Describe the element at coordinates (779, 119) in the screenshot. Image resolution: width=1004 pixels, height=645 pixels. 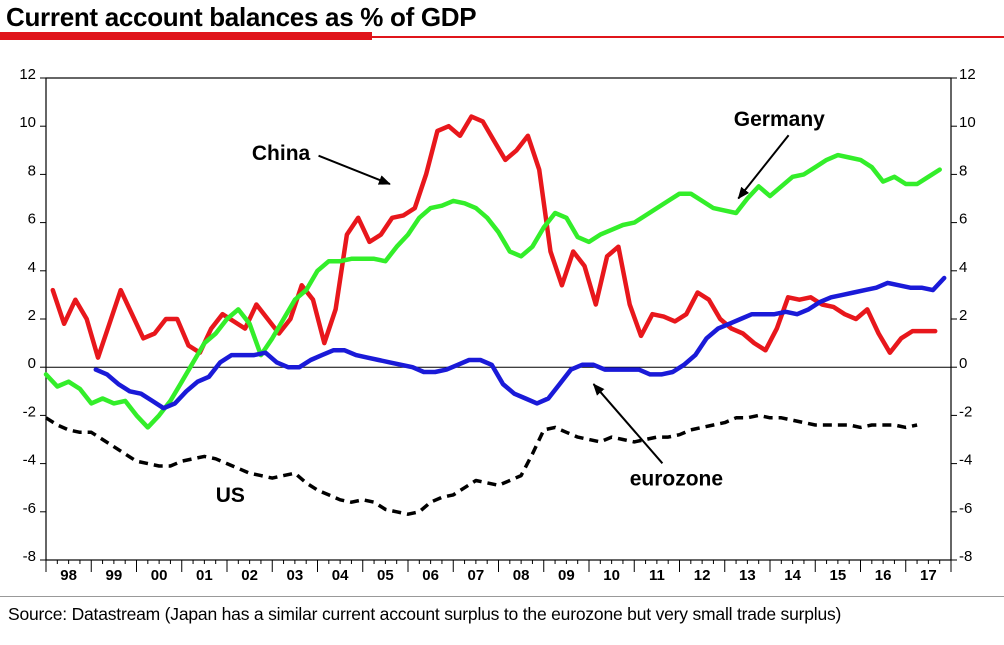
I see `annotation-germany: Germany` at that location.